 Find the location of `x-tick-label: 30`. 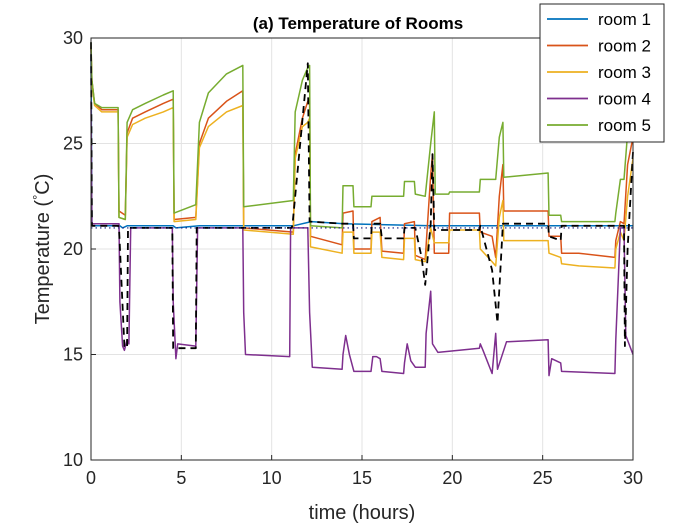

x-tick-label: 30 is located at coordinates (633, 478).